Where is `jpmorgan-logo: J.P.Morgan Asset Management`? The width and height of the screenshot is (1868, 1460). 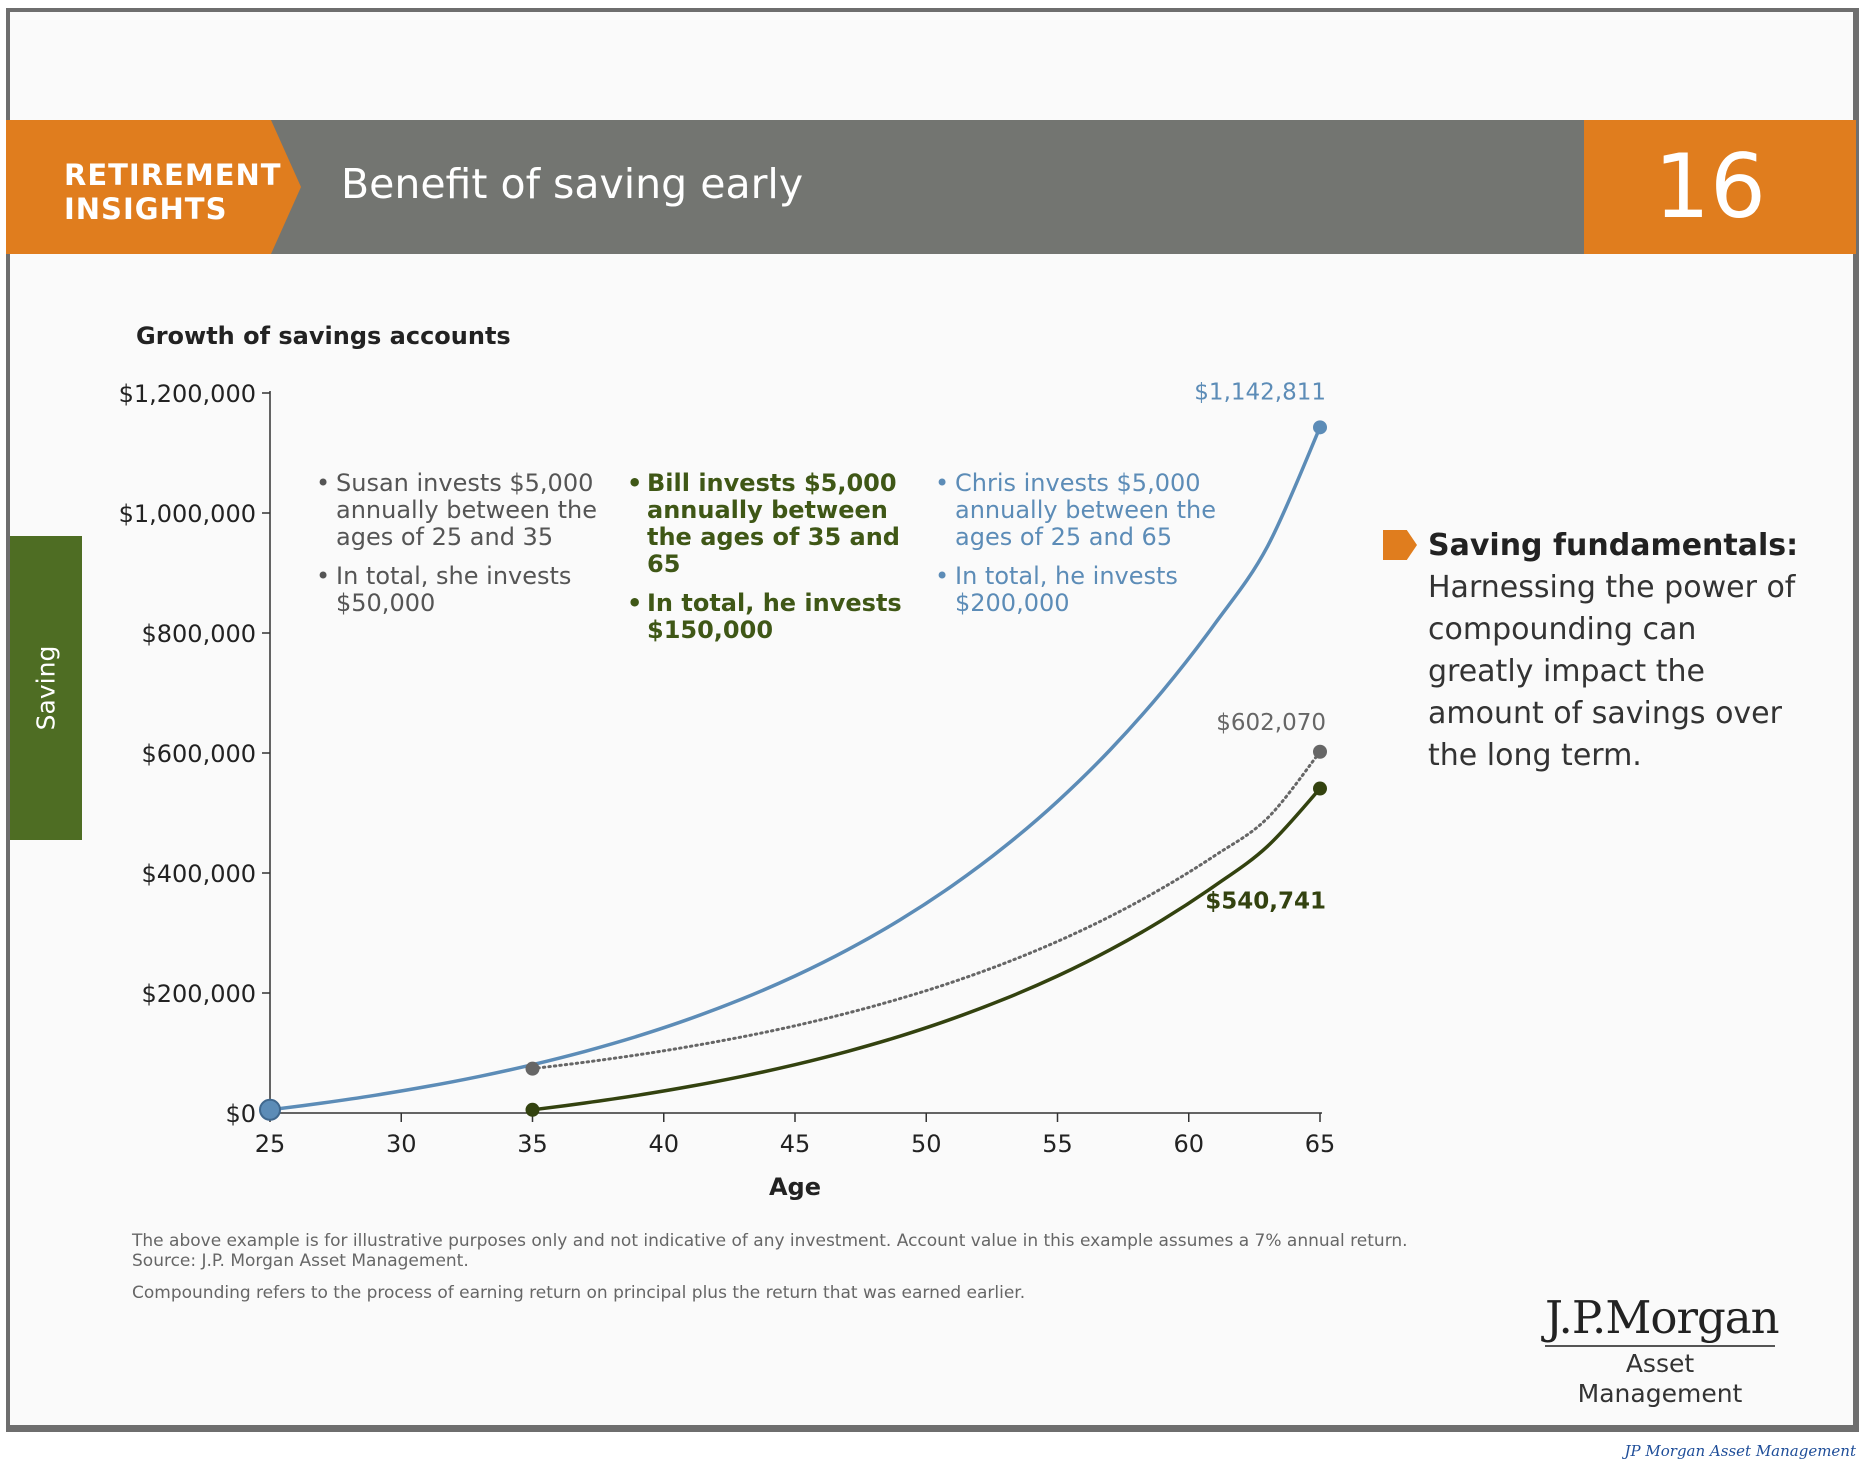
jpmorgan-logo: J.P.Morgan Asset Management is located at coordinates (1662, 1350).